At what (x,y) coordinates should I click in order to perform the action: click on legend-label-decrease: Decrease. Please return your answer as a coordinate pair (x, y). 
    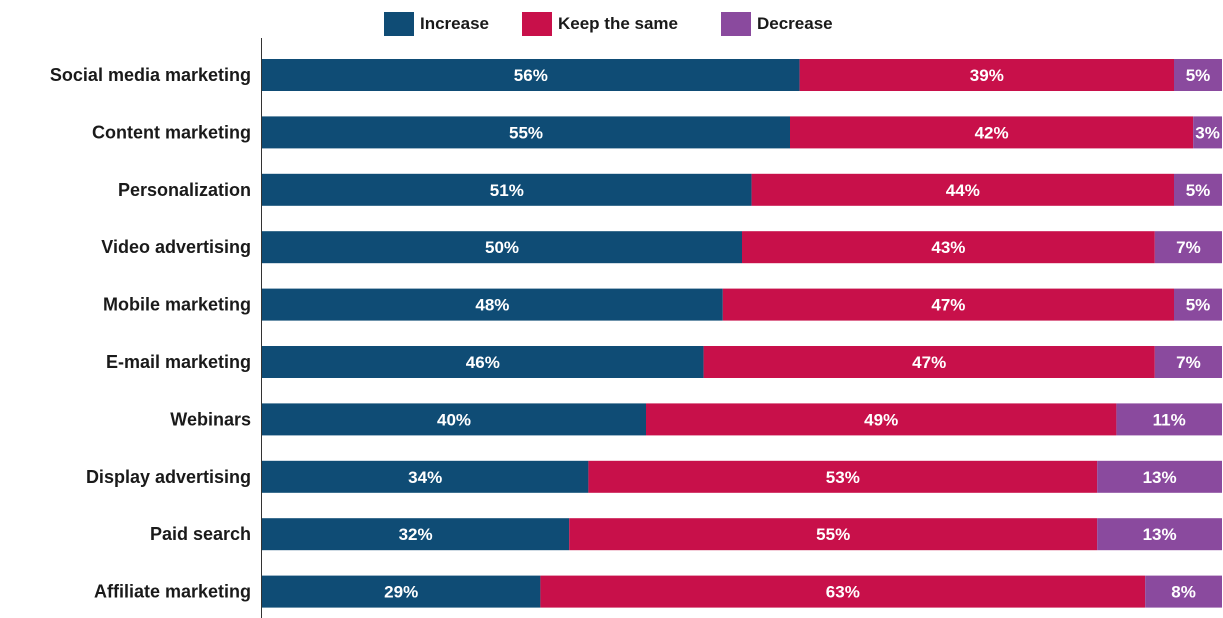
    Looking at the image, I should click on (795, 23).